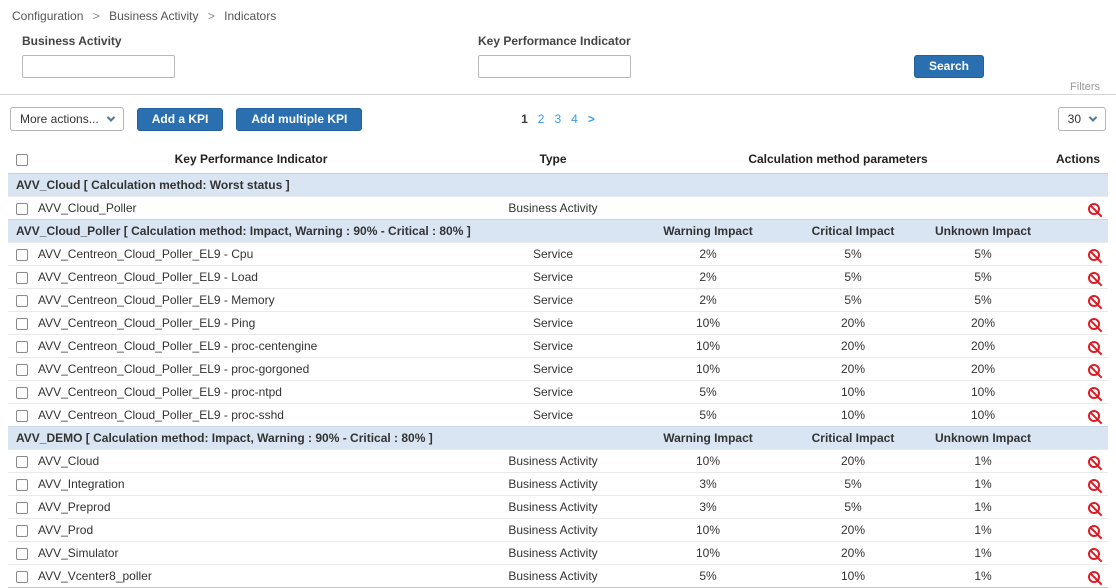  Describe the element at coordinates (251, 300) in the screenshot. I see `kpi-name: AVV_Centreon_Cloud_Poller_EL9 - Memory` at that location.